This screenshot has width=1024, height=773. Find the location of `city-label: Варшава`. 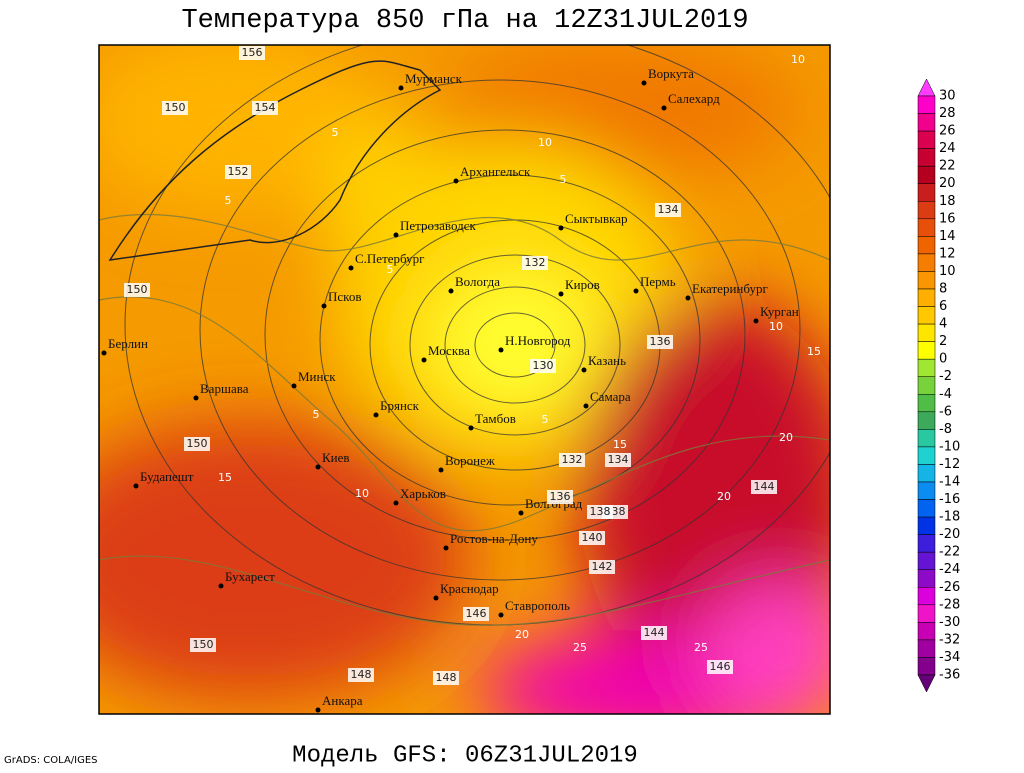

city-label: Варшава is located at coordinates (224, 388).